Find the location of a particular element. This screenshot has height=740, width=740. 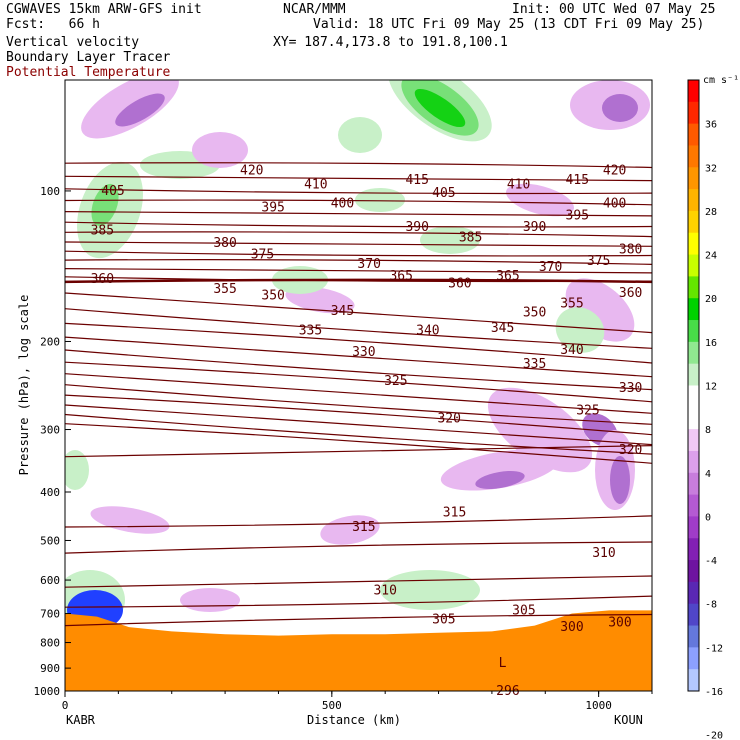

init-time: Init: 00 UTC Wed 07 May 25 is located at coordinates (614, 9).